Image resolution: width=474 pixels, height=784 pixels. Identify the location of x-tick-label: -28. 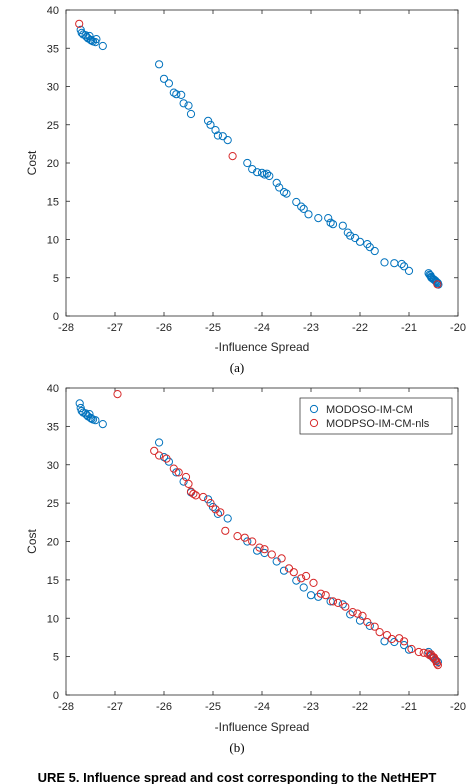
(66, 707).